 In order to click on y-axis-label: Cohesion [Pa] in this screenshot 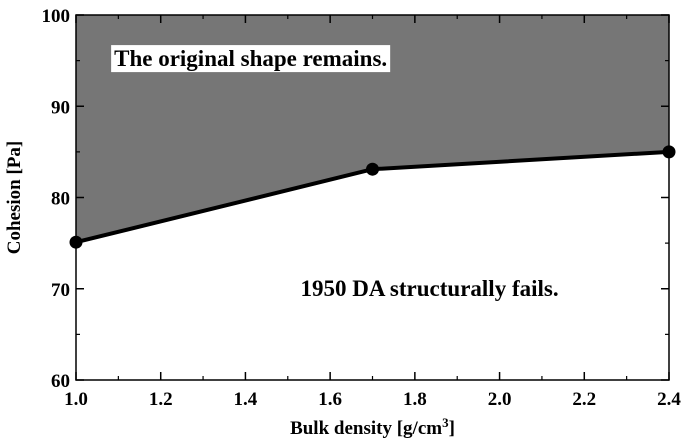, I will do `click(14, 197)`.